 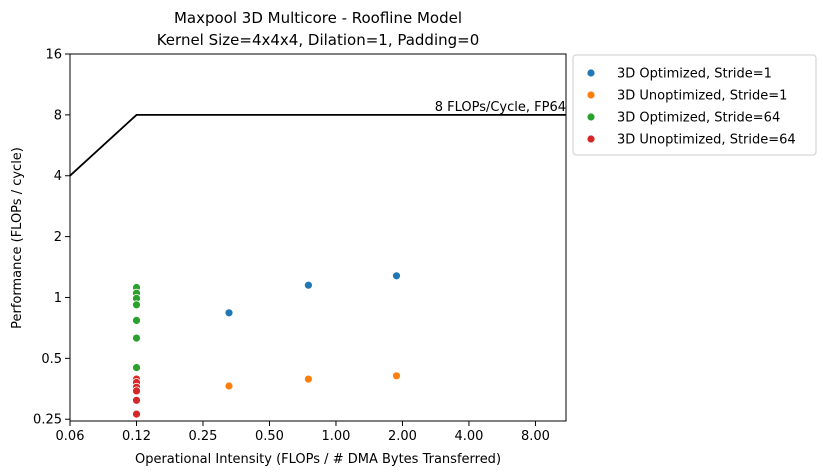 I want to click on chart-subtitle: Kernel Size=4x4x4, Dilation=1, Padding=0, so click(x=318, y=40).